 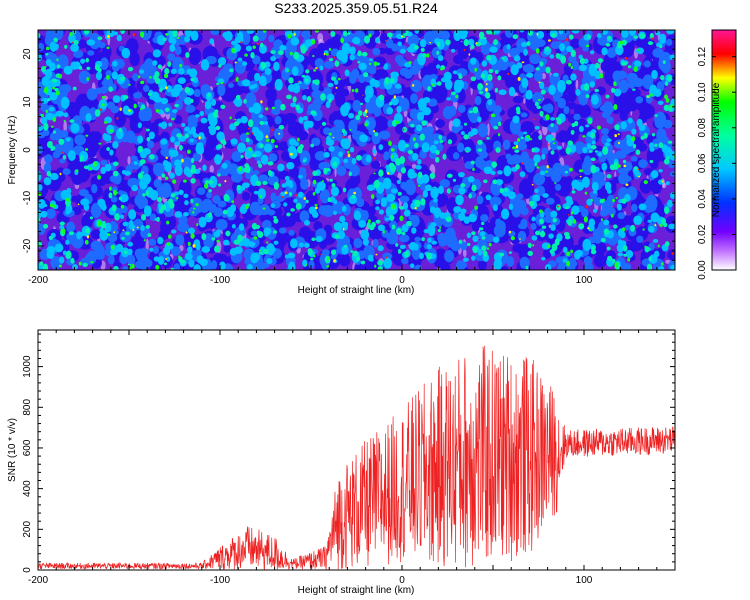 What do you see at coordinates (27, 102) in the screenshot?
I see `y-tick-label: 10` at bounding box center [27, 102].